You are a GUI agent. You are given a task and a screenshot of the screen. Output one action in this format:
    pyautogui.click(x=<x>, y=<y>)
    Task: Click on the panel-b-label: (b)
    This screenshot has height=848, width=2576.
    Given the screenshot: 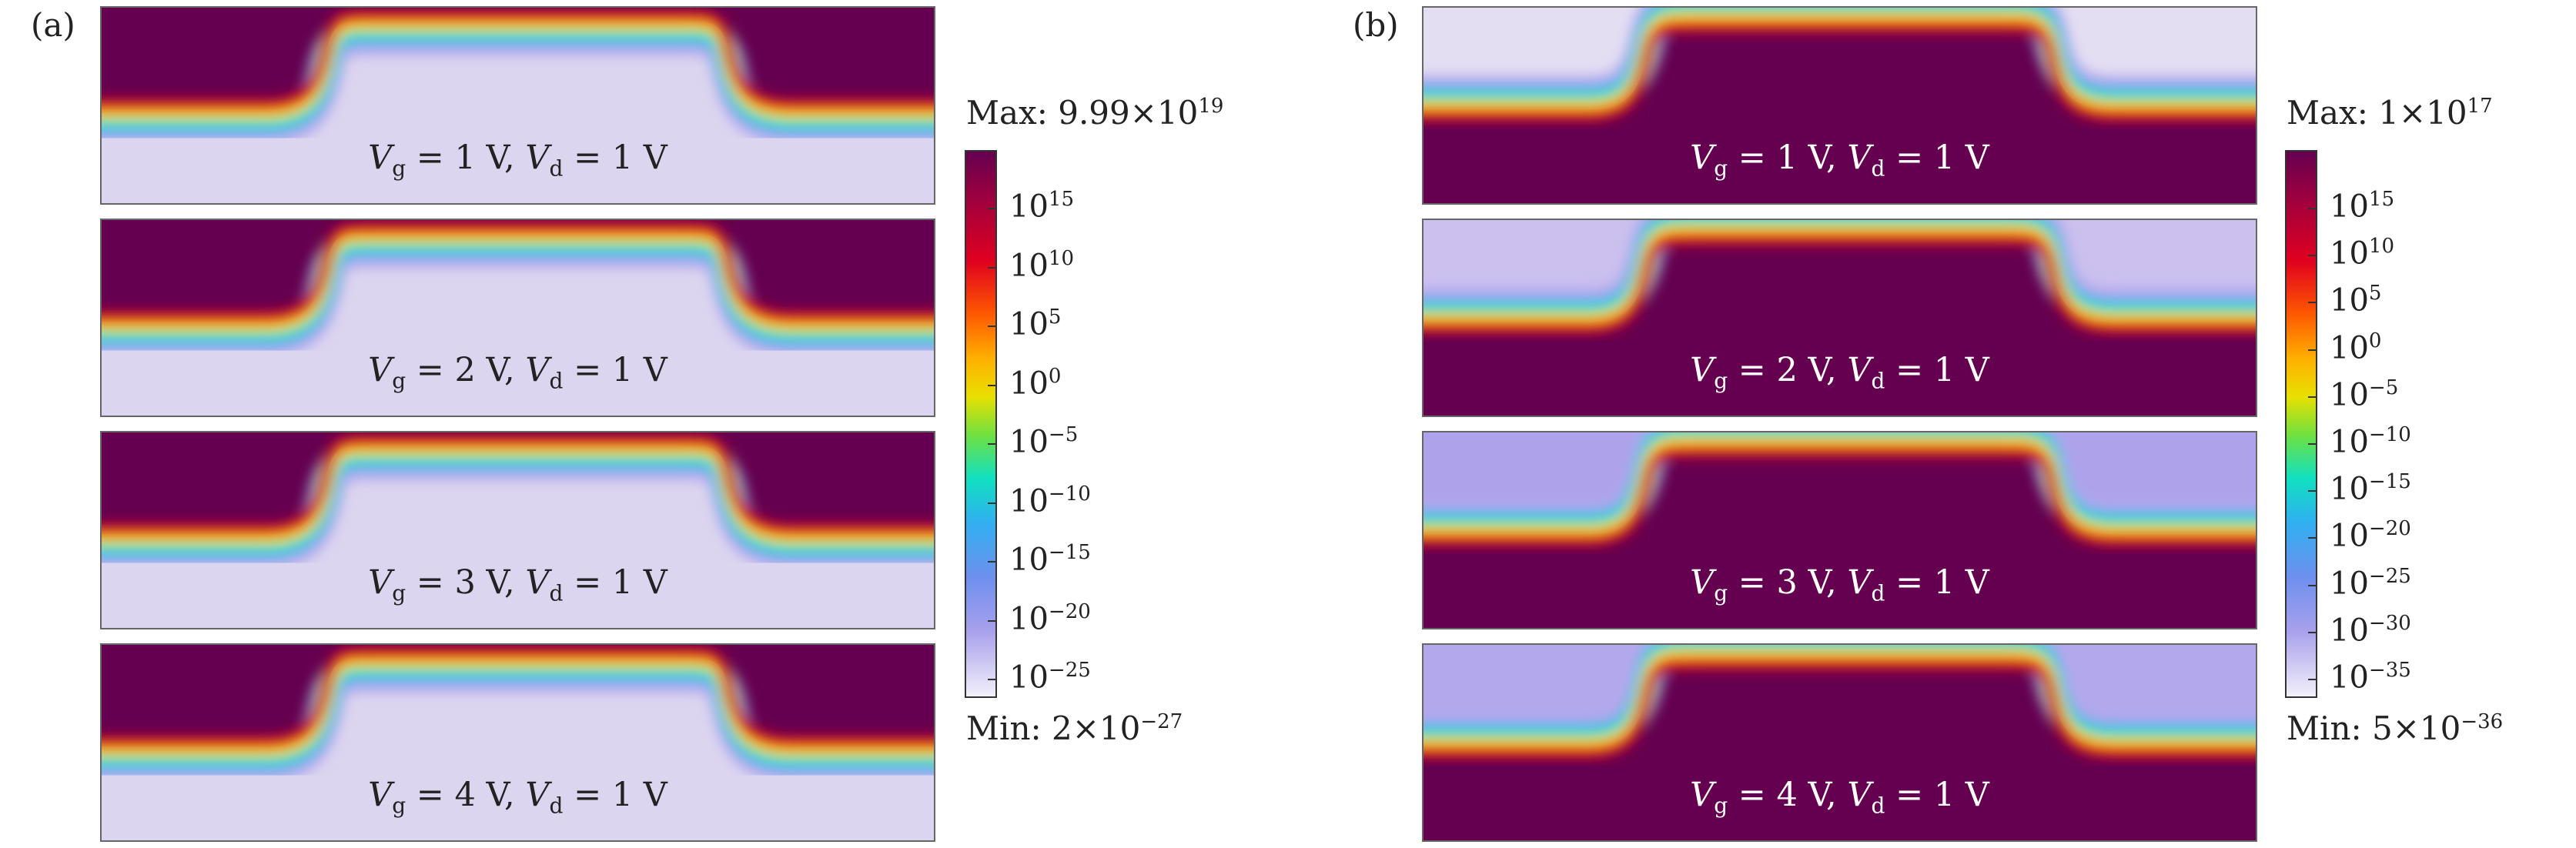 What is the action you would take?
    pyautogui.click(x=1376, y=25)
    